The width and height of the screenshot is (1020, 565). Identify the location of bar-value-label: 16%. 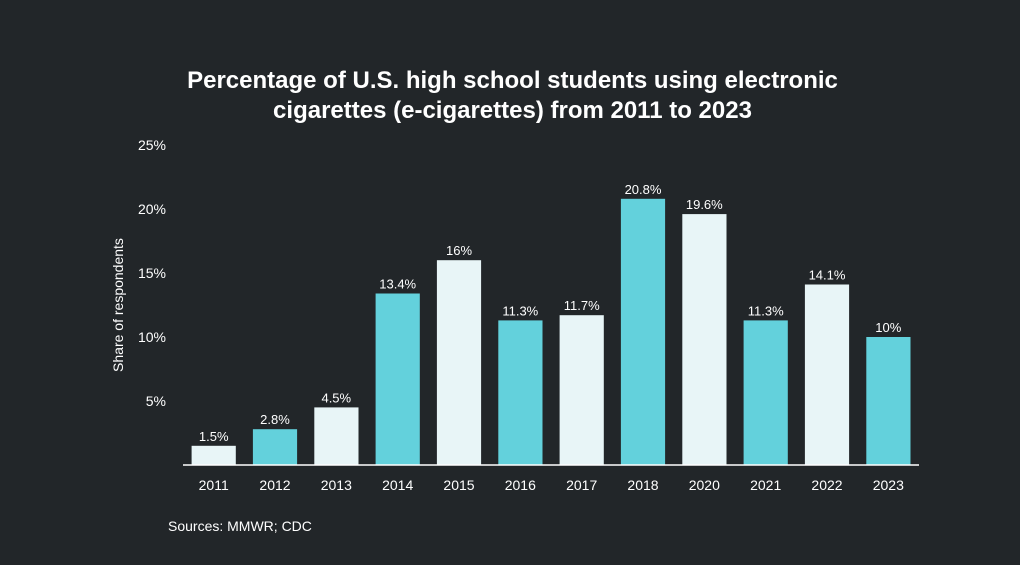
(459, 250).